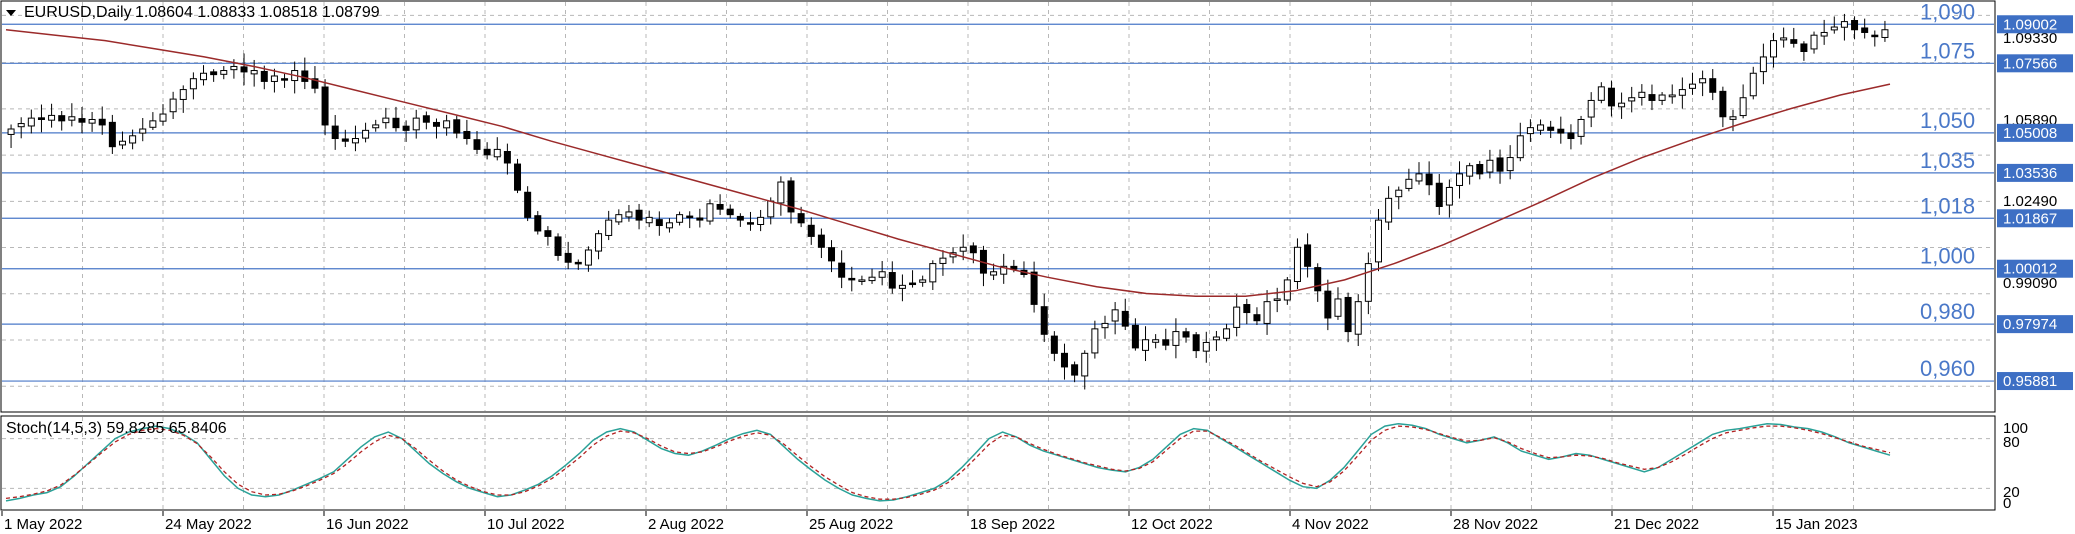 The height and width of the screenshot is (534, 2075). Describe the element at coordinates (11, 13) in the screenshot. I see `collapse-triangle-icon` at that location.